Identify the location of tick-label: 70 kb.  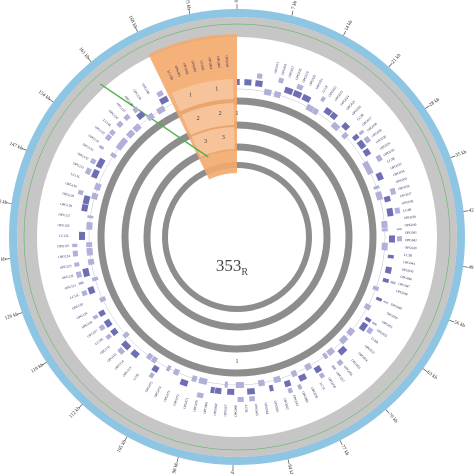
(392, 419).